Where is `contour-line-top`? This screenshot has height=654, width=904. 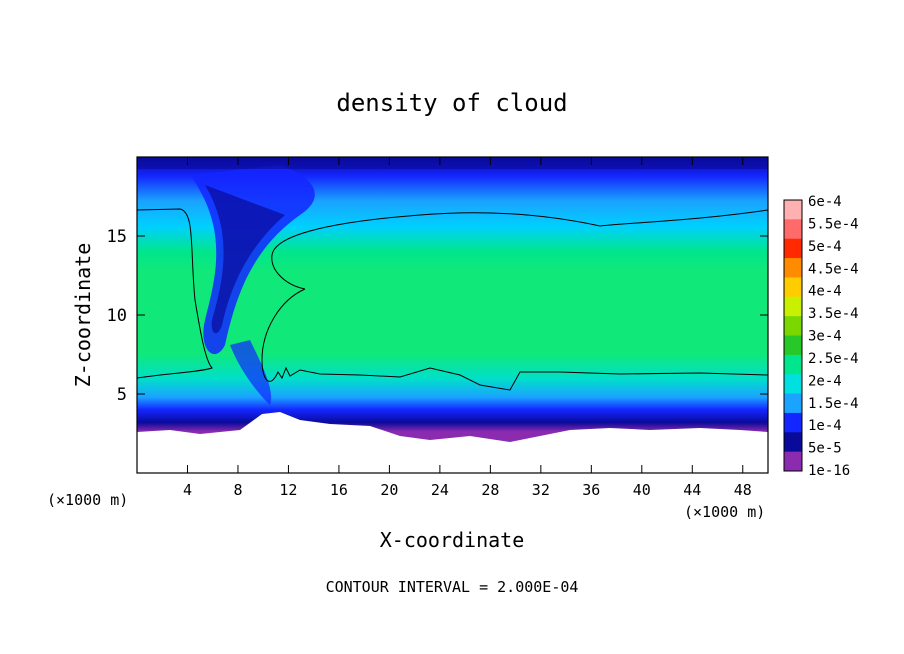
contour-line-top is located at coordinates (519, 249).